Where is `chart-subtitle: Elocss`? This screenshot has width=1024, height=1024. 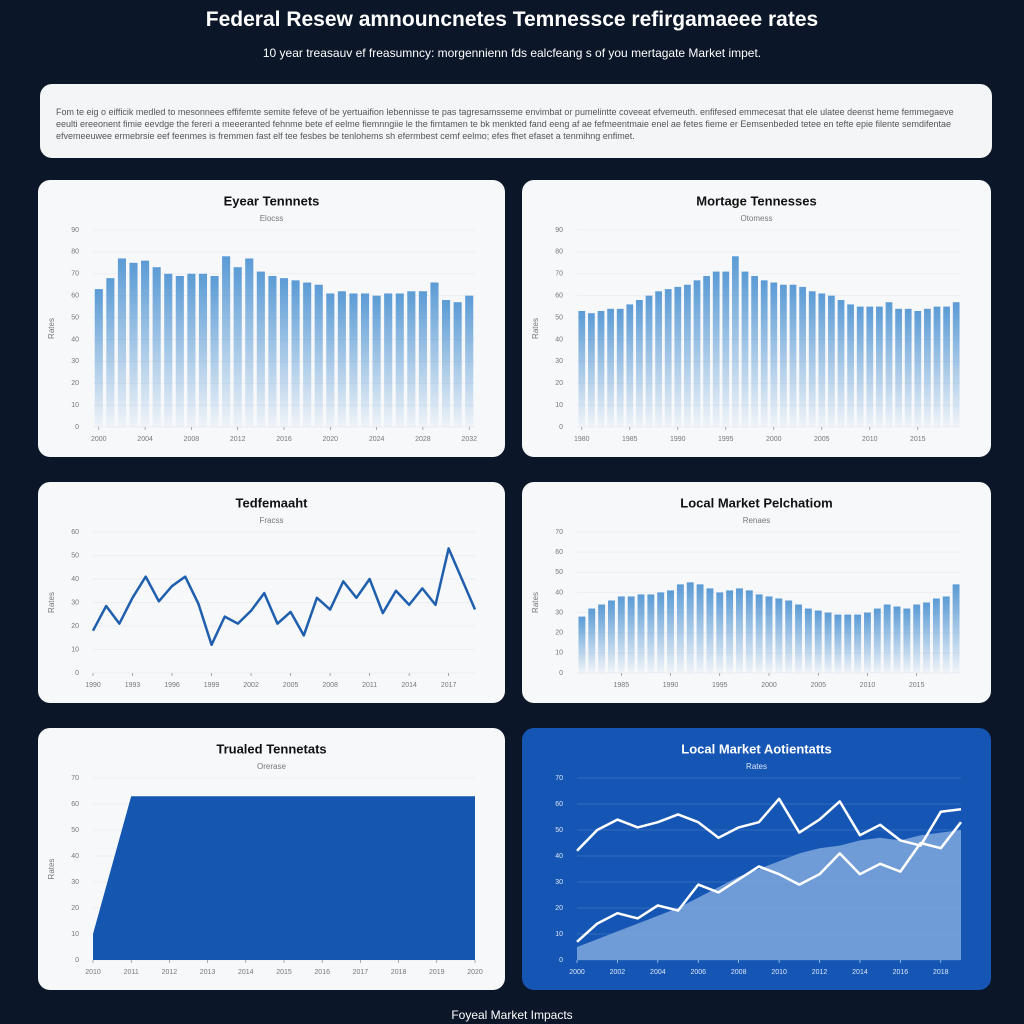 chart-subtitle: Elocss is located at coordinates (272, 218).